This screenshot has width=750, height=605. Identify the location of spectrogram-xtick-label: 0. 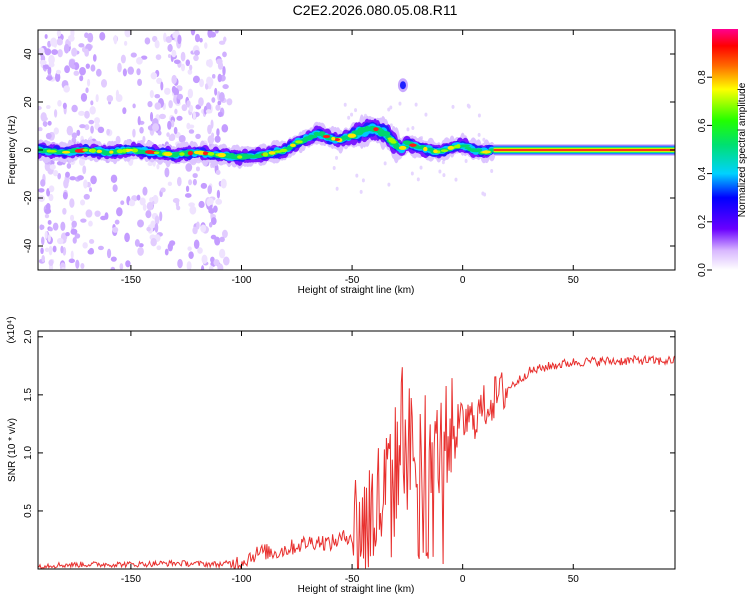
(463, 280).